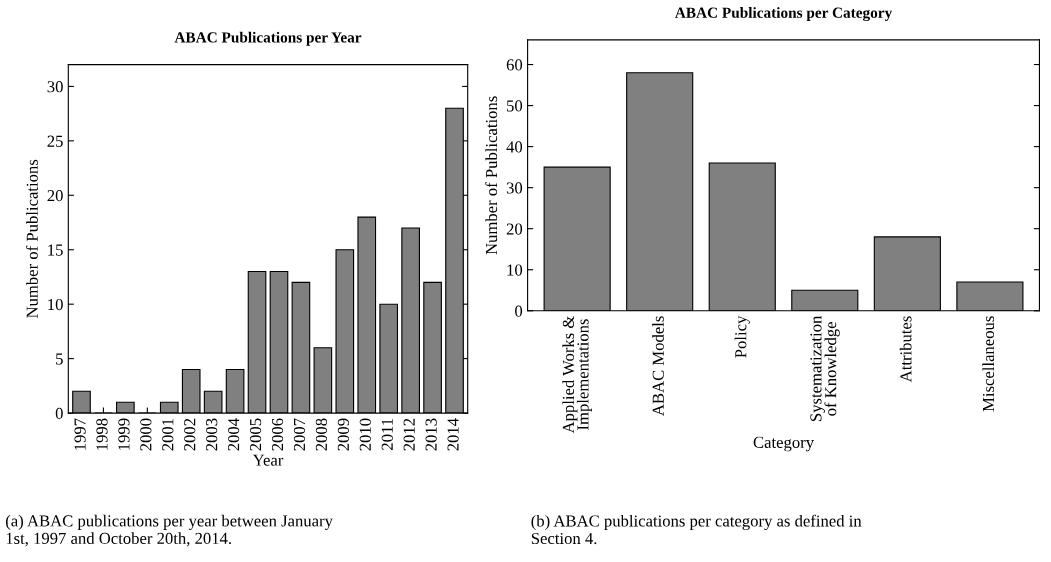  I want to click on chart-title: ABAC Publications per Category, so click(783, 14).